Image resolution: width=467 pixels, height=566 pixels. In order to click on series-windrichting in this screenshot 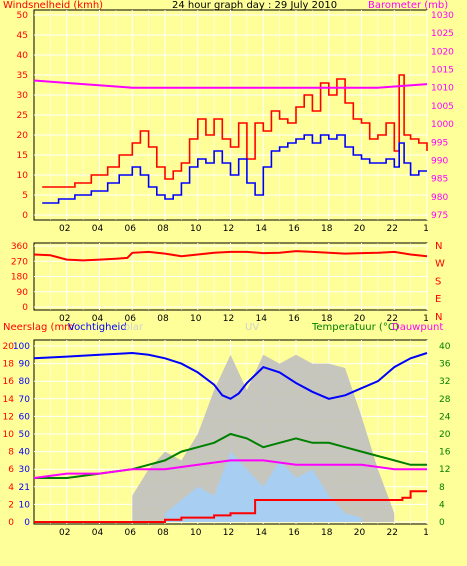, I will do `click(230, 256)`.